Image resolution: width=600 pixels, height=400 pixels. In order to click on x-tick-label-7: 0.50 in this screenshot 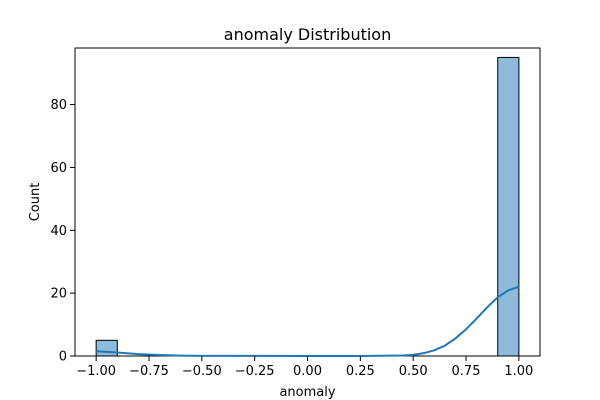, I will do `click(413, 371)`.